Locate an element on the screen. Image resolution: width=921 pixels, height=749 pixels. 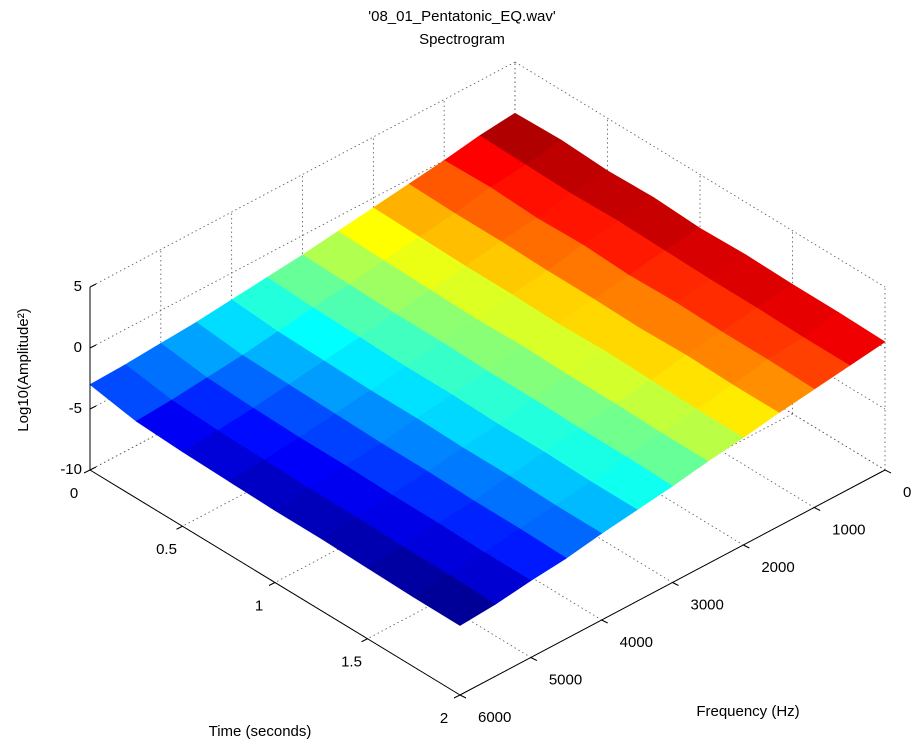
chart-subtitle: Spectrogram is located at coordinates (462, 39).